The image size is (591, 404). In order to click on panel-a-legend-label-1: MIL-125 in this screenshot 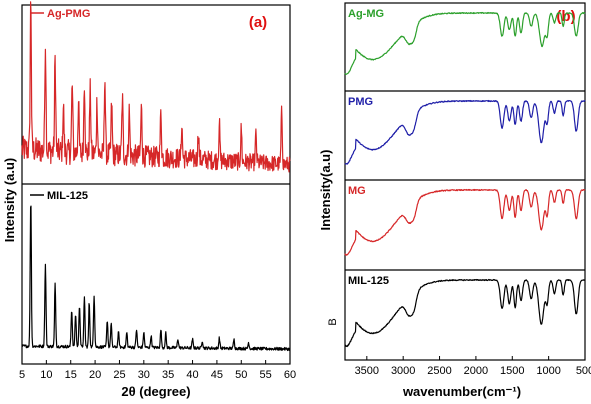, I will do `click(67, 196)`.